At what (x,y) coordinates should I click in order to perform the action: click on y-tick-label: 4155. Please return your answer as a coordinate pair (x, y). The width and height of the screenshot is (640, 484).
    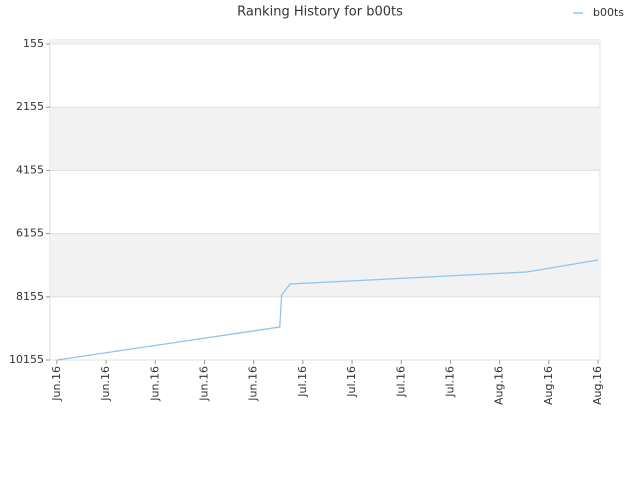
    Looking at the image, I should click on (30, 169).